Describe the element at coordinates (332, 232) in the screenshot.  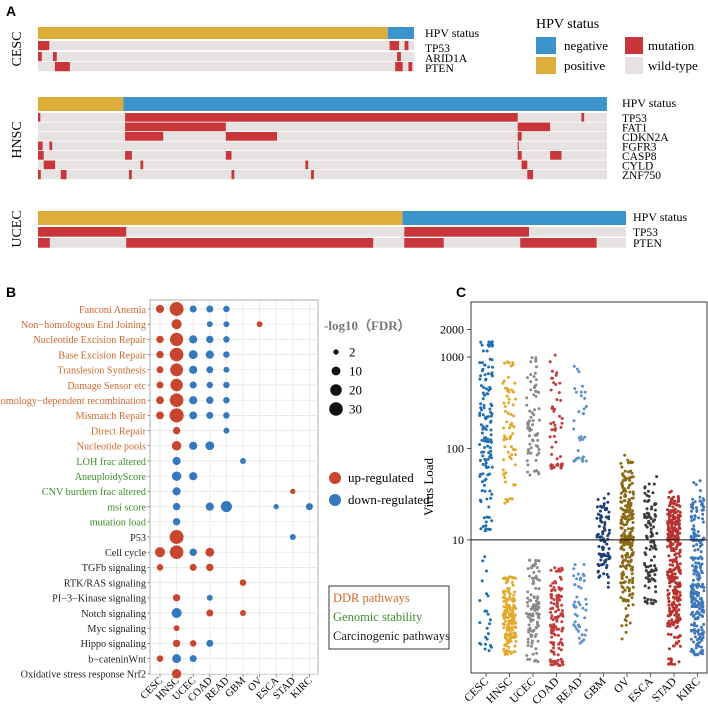
I see `wildtype-row` at that location.